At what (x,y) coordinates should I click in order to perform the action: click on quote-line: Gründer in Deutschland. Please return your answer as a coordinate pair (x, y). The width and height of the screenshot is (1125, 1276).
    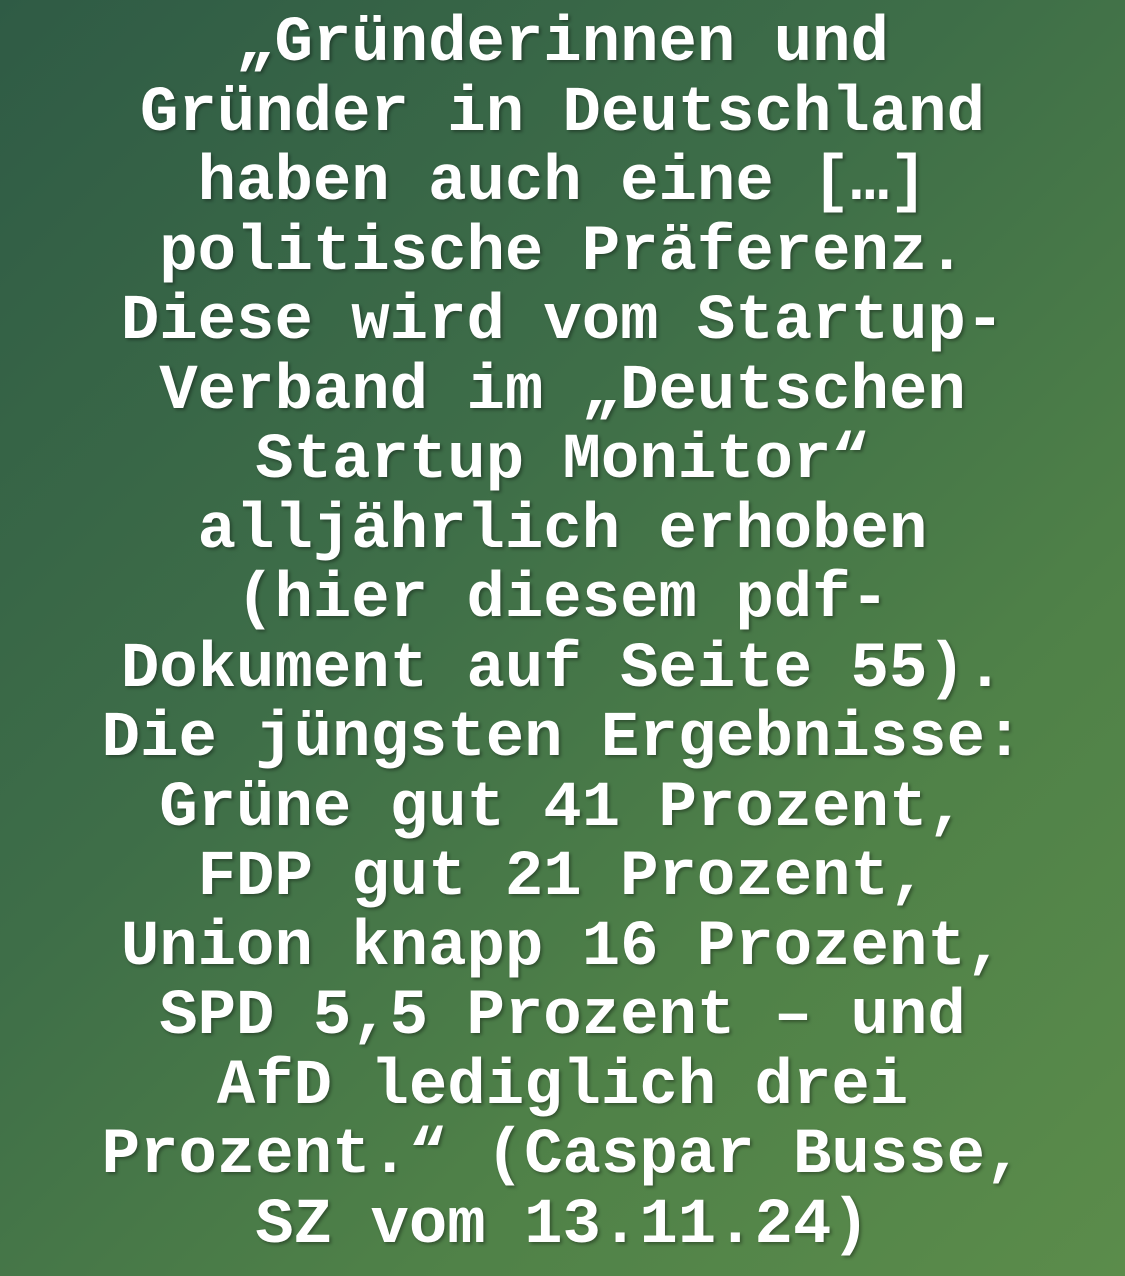
    Looking at the image, I should click on (562, 113).